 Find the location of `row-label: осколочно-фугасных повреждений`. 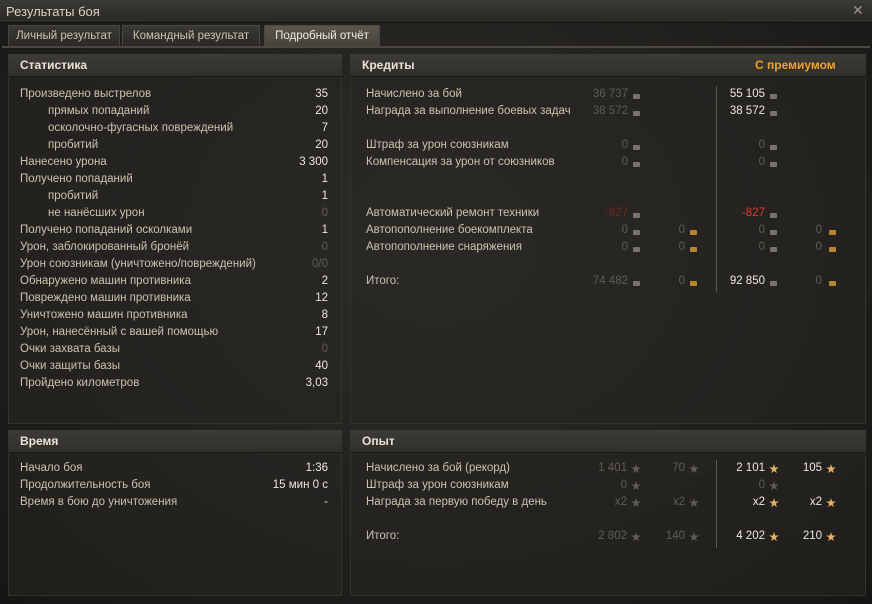

row-label: осколочно-фугасных повреждений is located at coordinates (141, 128).